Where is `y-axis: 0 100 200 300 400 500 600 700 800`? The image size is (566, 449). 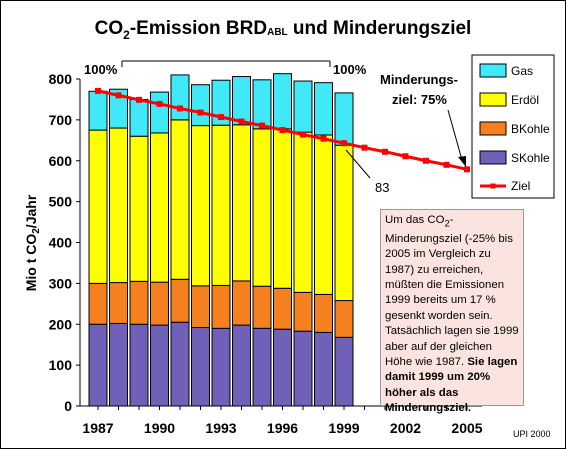 y-axis: 0 100 200 300 400 500 600 700 800 is located at coordinates (65, 242).